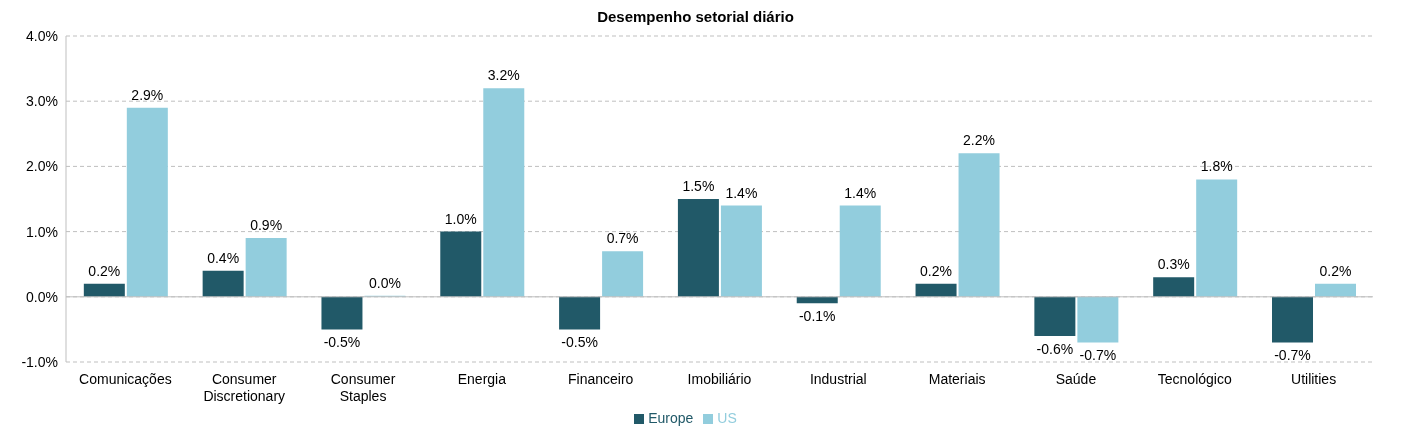 The width and height of the screenshot is (1401, 439). What do you see at coordinates (125, 379) in the screenshot?
I see `x-tick-label: Comunicações` at bounding box center [125, 379].